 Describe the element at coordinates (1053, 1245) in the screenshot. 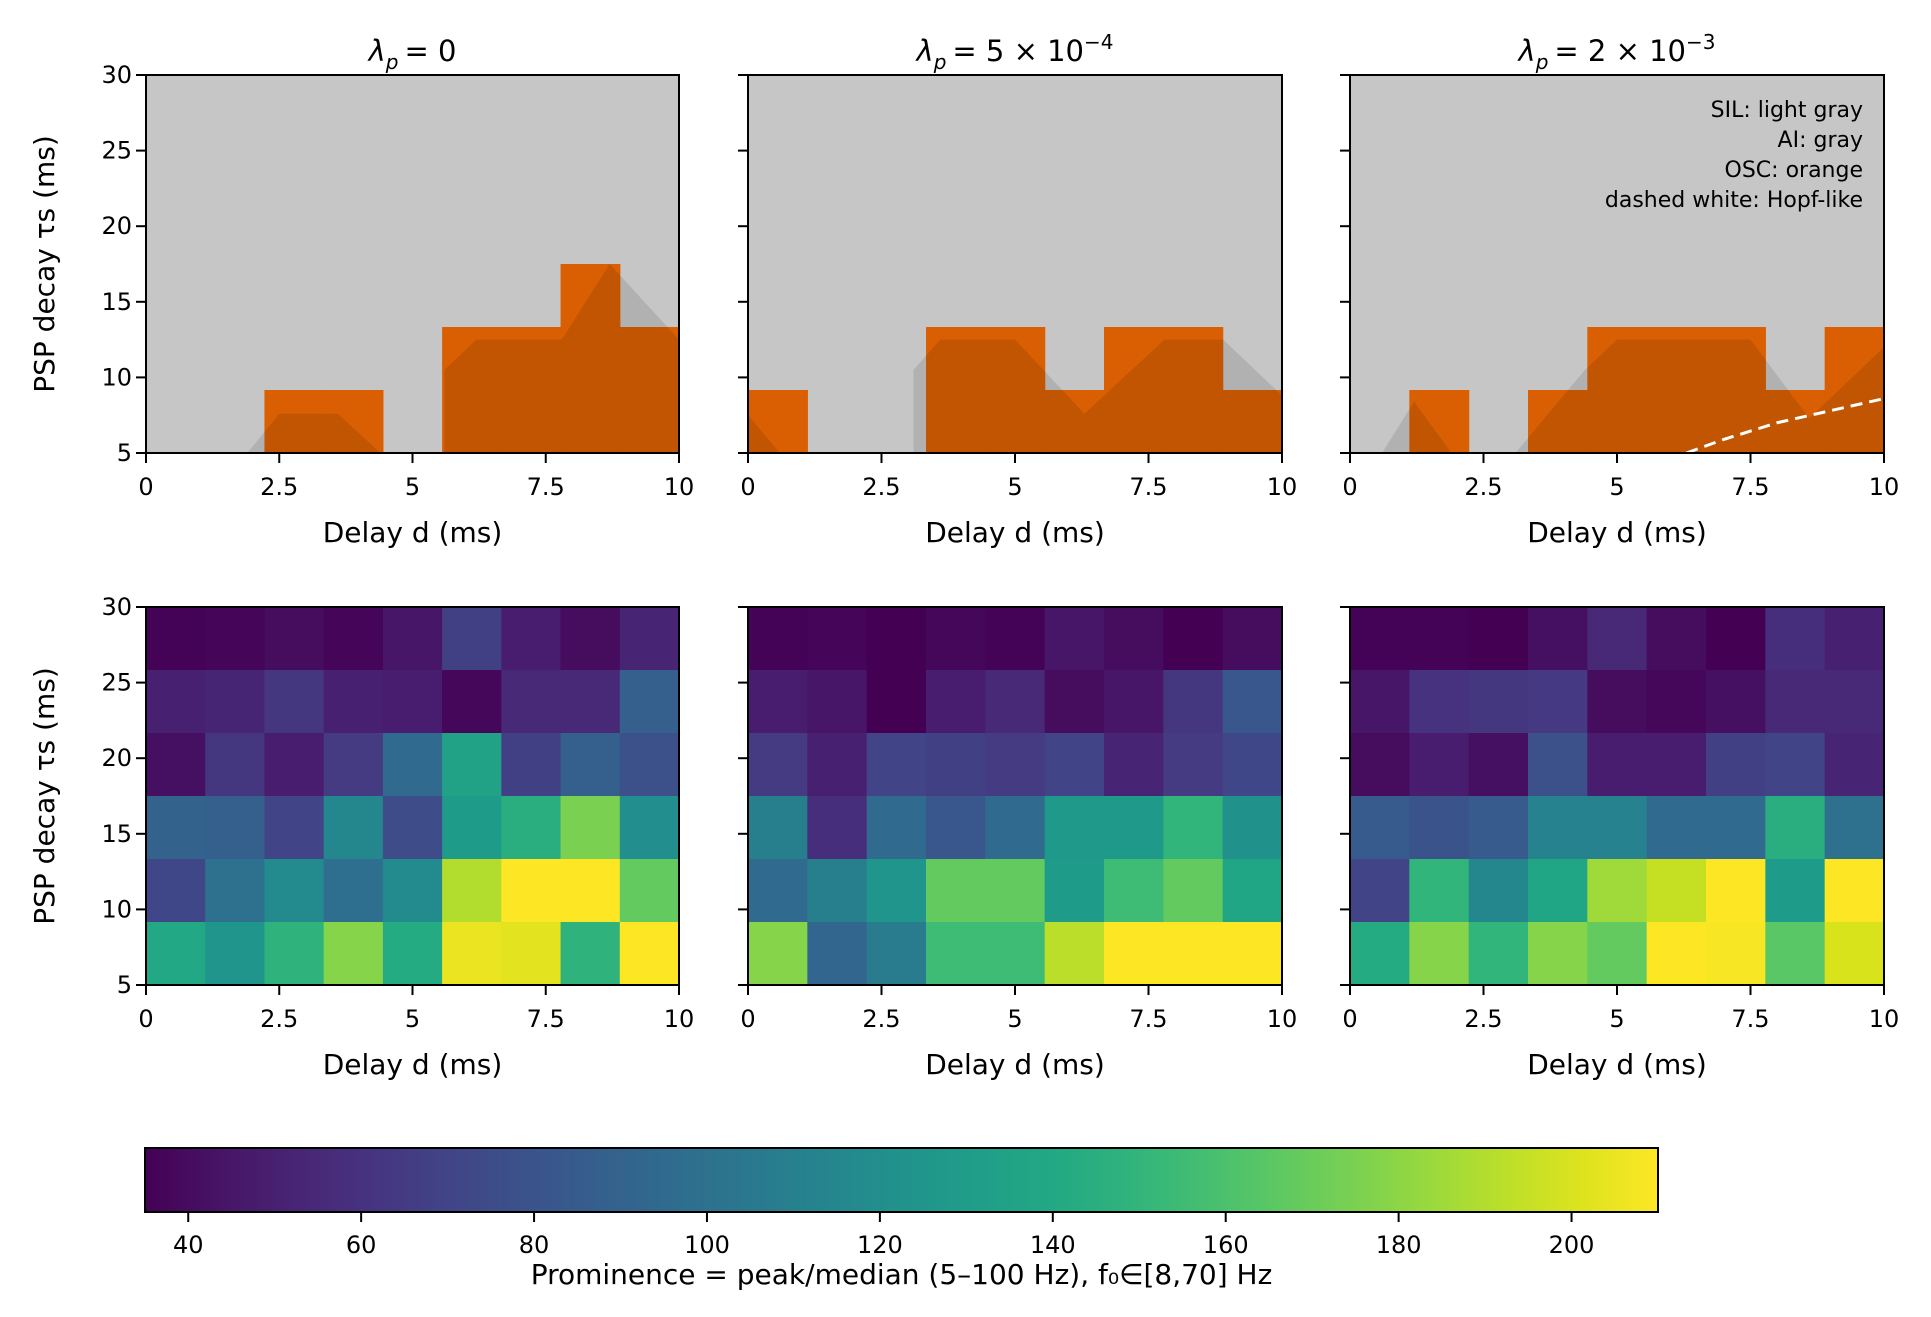

I see `colorbar-tick-label: 140` at that location.